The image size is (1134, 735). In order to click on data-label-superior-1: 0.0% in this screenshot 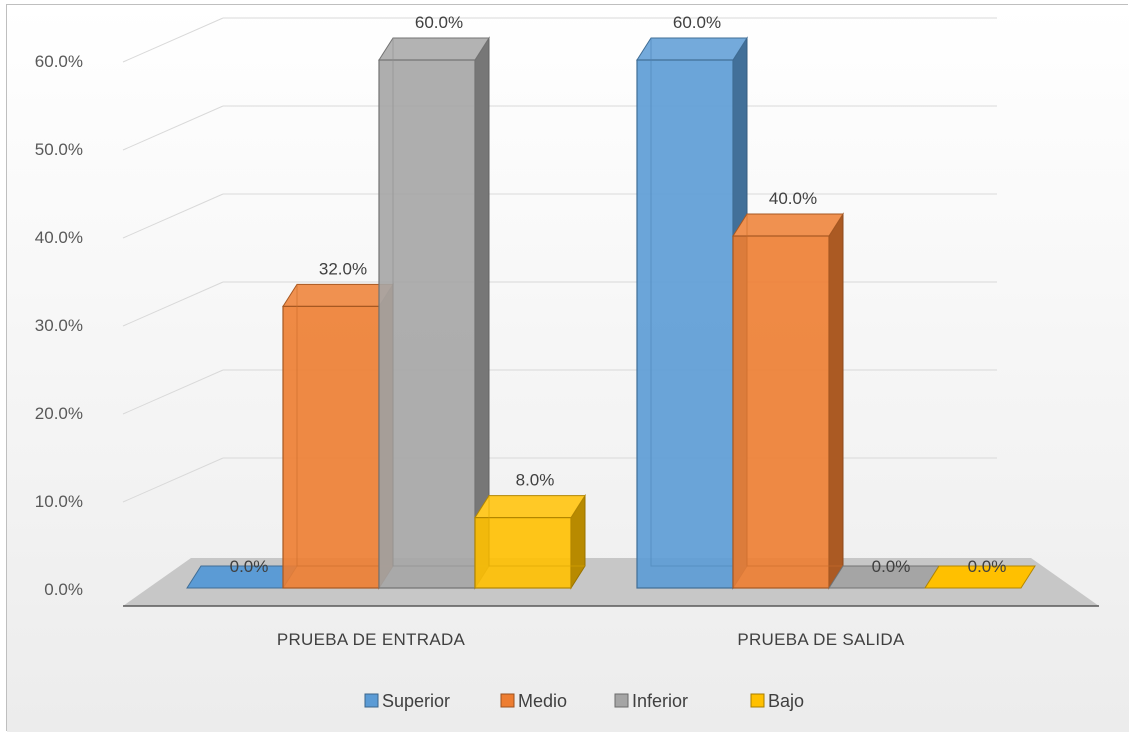, I will do `click(249, 566)`.